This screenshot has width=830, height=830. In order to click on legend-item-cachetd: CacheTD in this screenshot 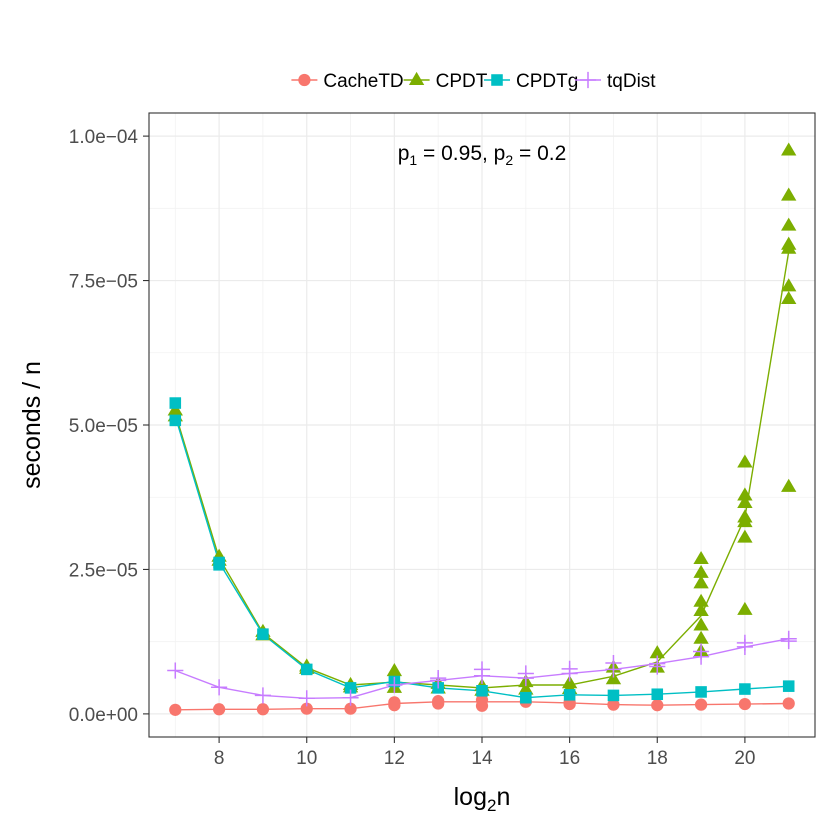, I will do `click(347, 81)`.